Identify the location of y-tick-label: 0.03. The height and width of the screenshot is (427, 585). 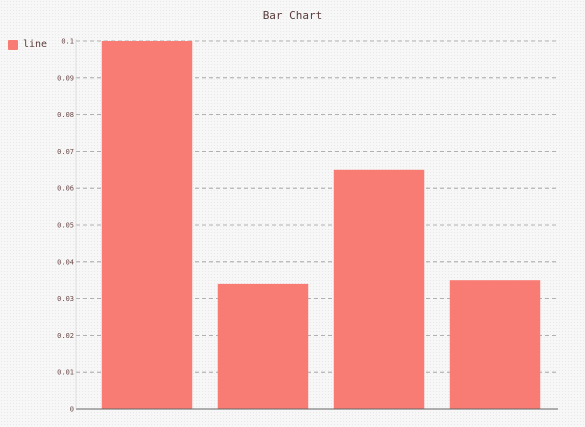
(65, 299).